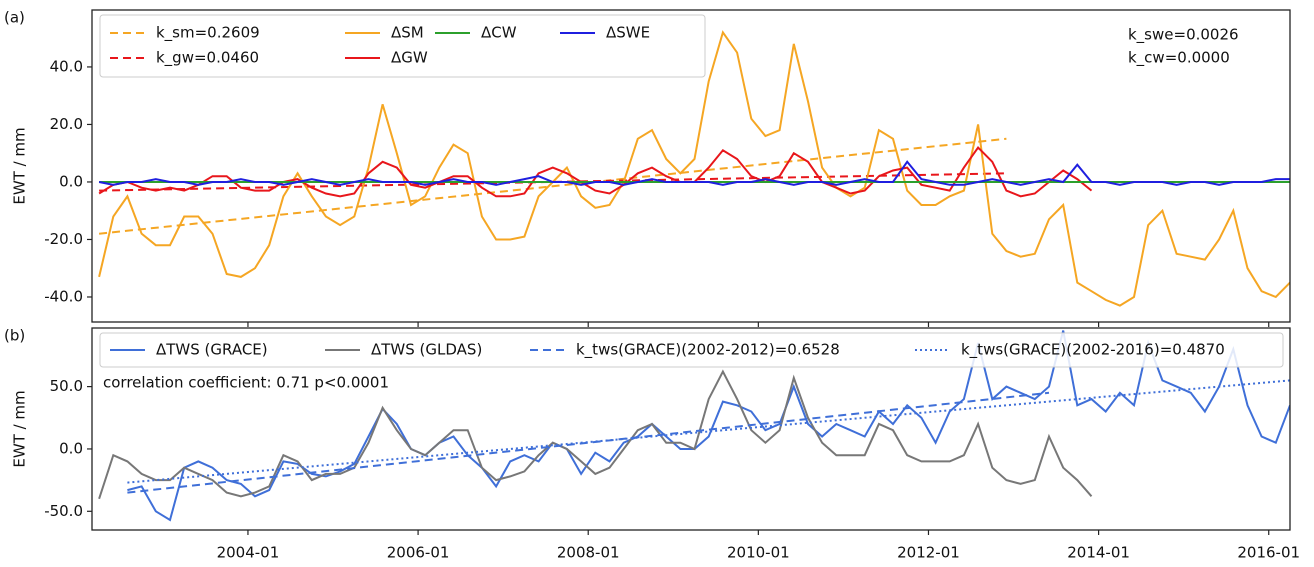 This screenshot has height=567, width=1314. Describe the element at coordinates (63, 239) in the screenshot. I see `y-tick-label: -20.0` at that location.